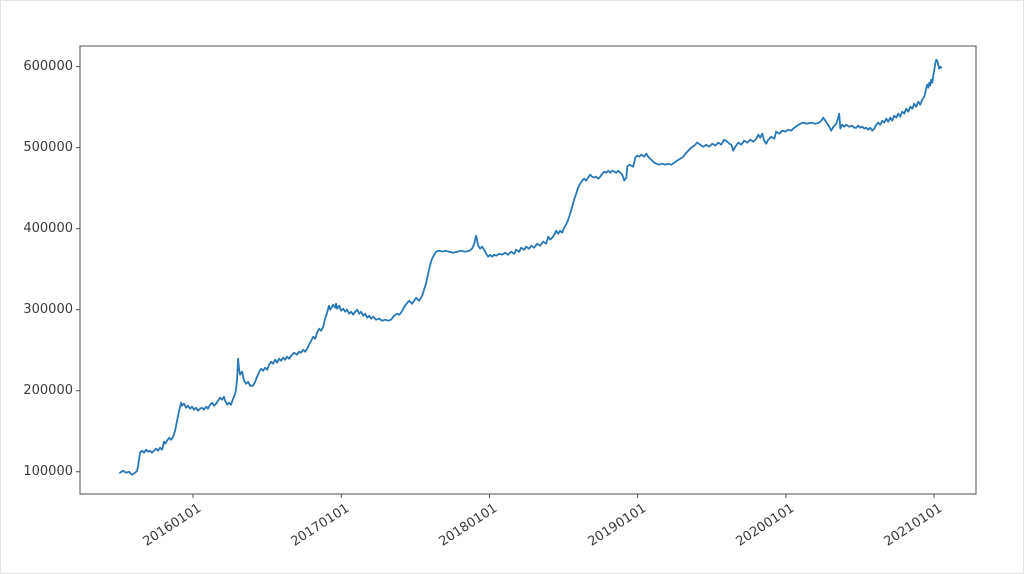  What do you see at coordinates (48, 390) in the screenshot?
I see `y-tick-label: 200000` at bounding box center [48, 390].